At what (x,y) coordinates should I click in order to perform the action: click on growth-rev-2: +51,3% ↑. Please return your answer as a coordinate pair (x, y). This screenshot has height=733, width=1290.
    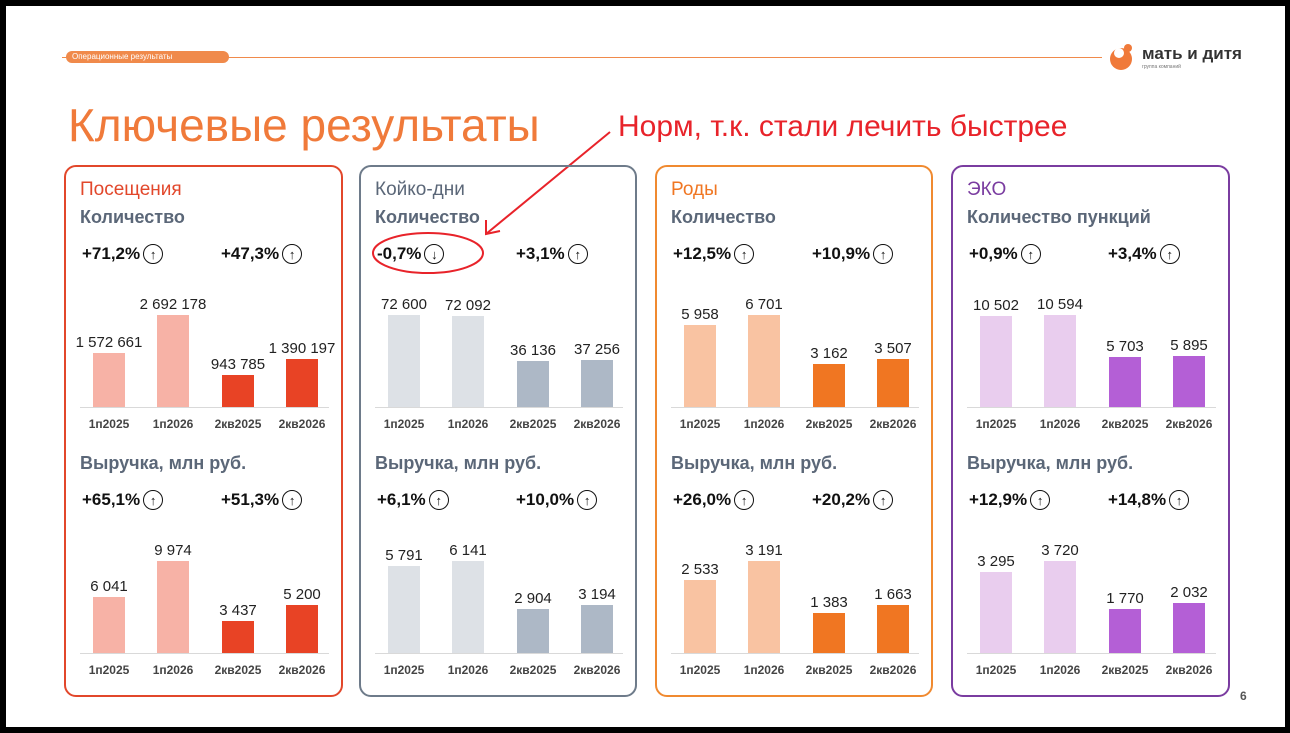
    Looking at the image, I should click on (262, 500).